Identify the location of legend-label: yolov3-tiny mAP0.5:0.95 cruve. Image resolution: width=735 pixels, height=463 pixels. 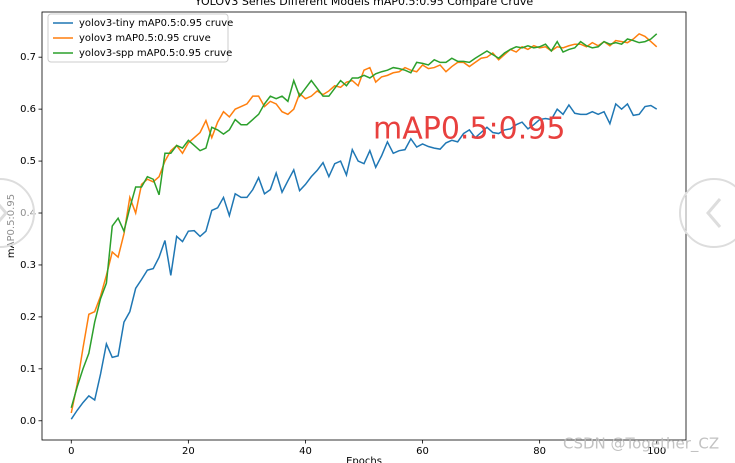
(156, 23).